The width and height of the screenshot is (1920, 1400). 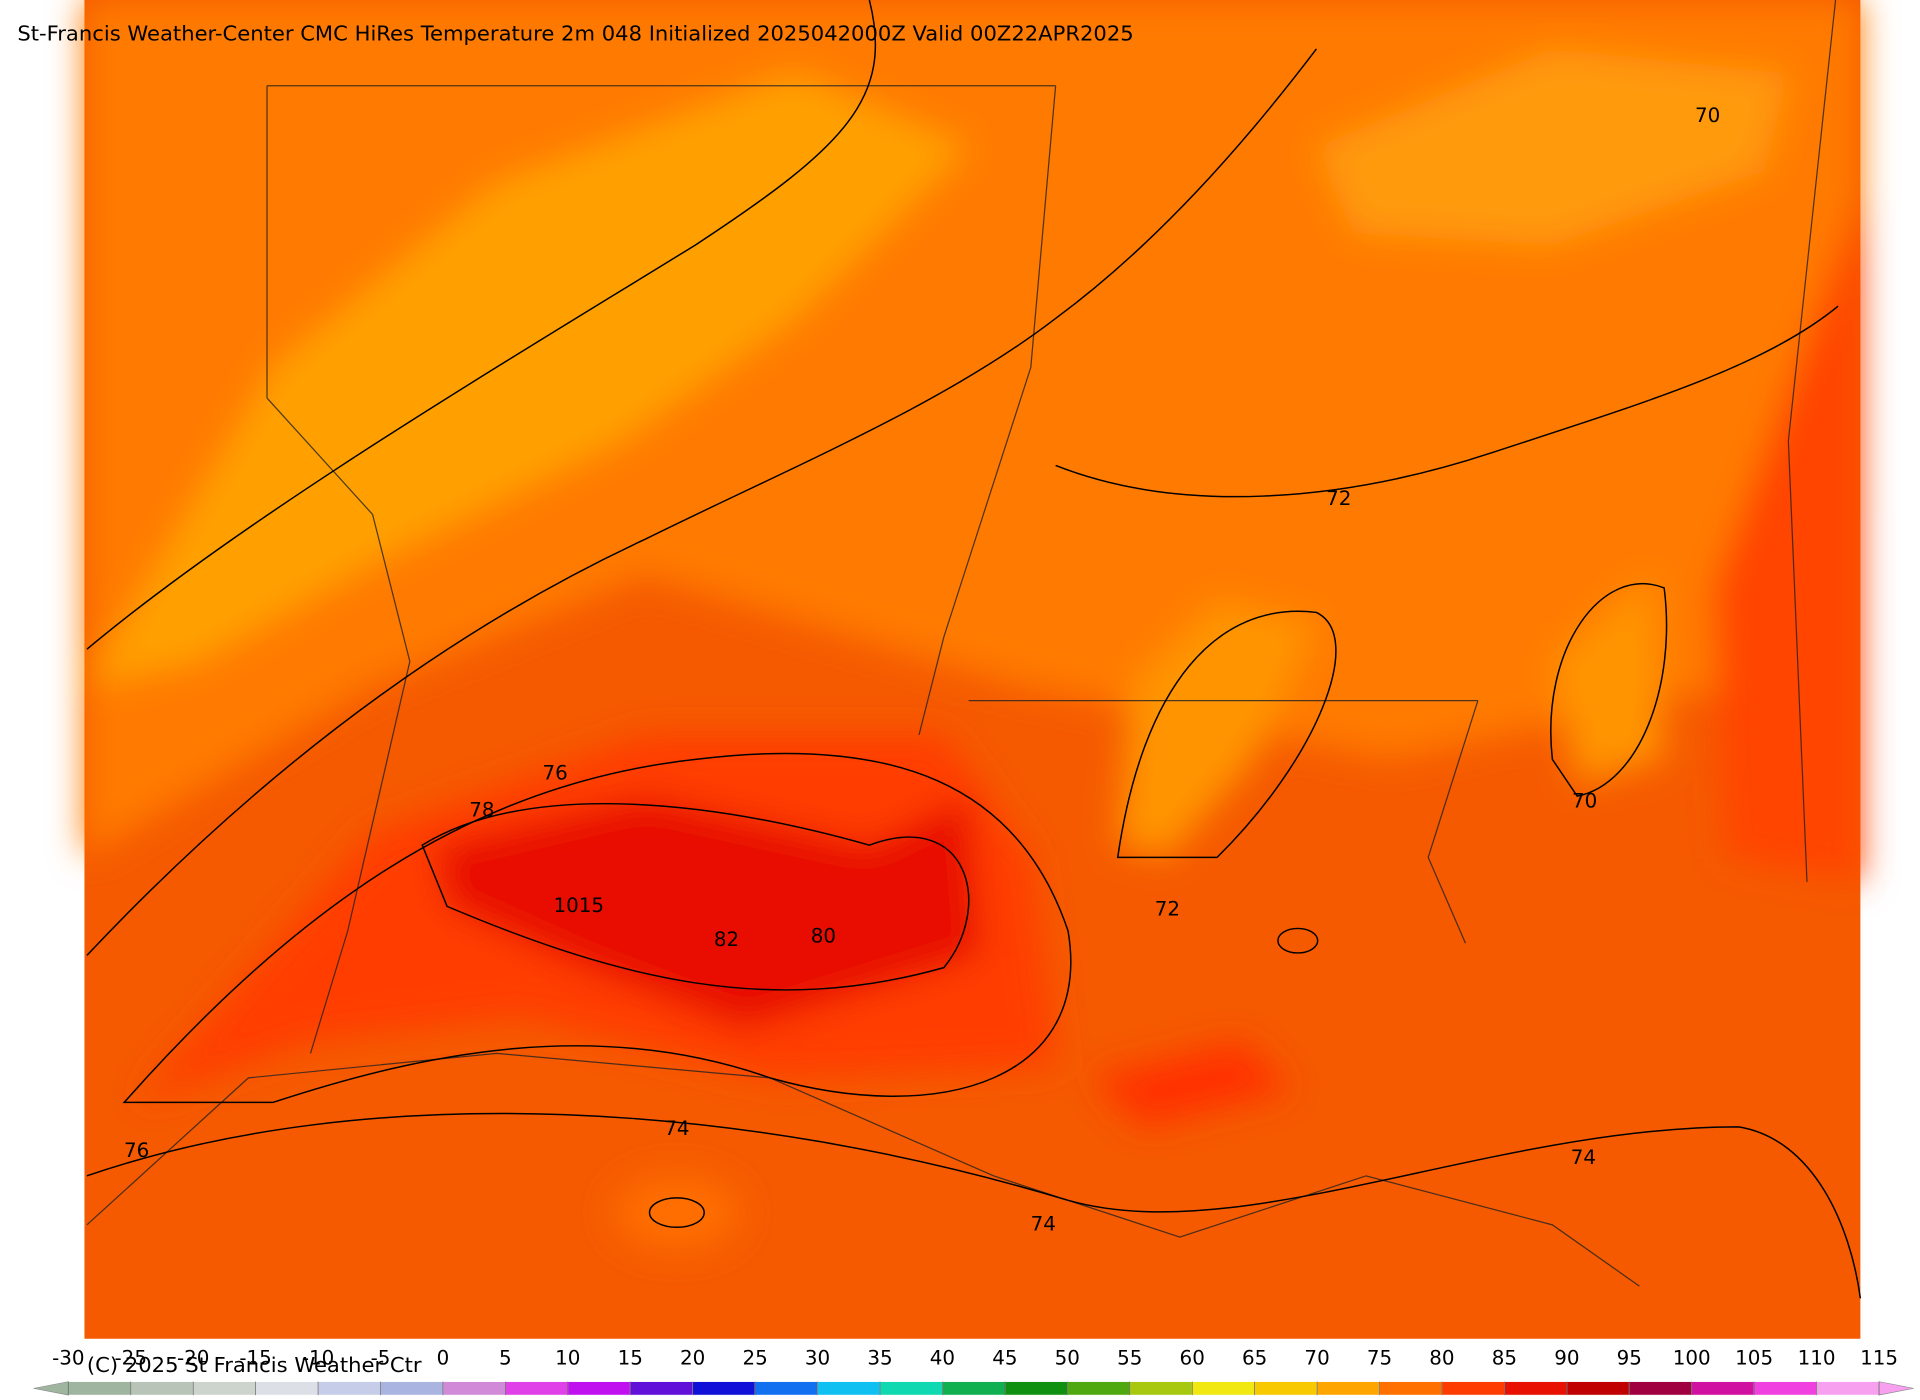 I want to click on colorbar-tick-label: 115, so click(x=1879, y=1358).